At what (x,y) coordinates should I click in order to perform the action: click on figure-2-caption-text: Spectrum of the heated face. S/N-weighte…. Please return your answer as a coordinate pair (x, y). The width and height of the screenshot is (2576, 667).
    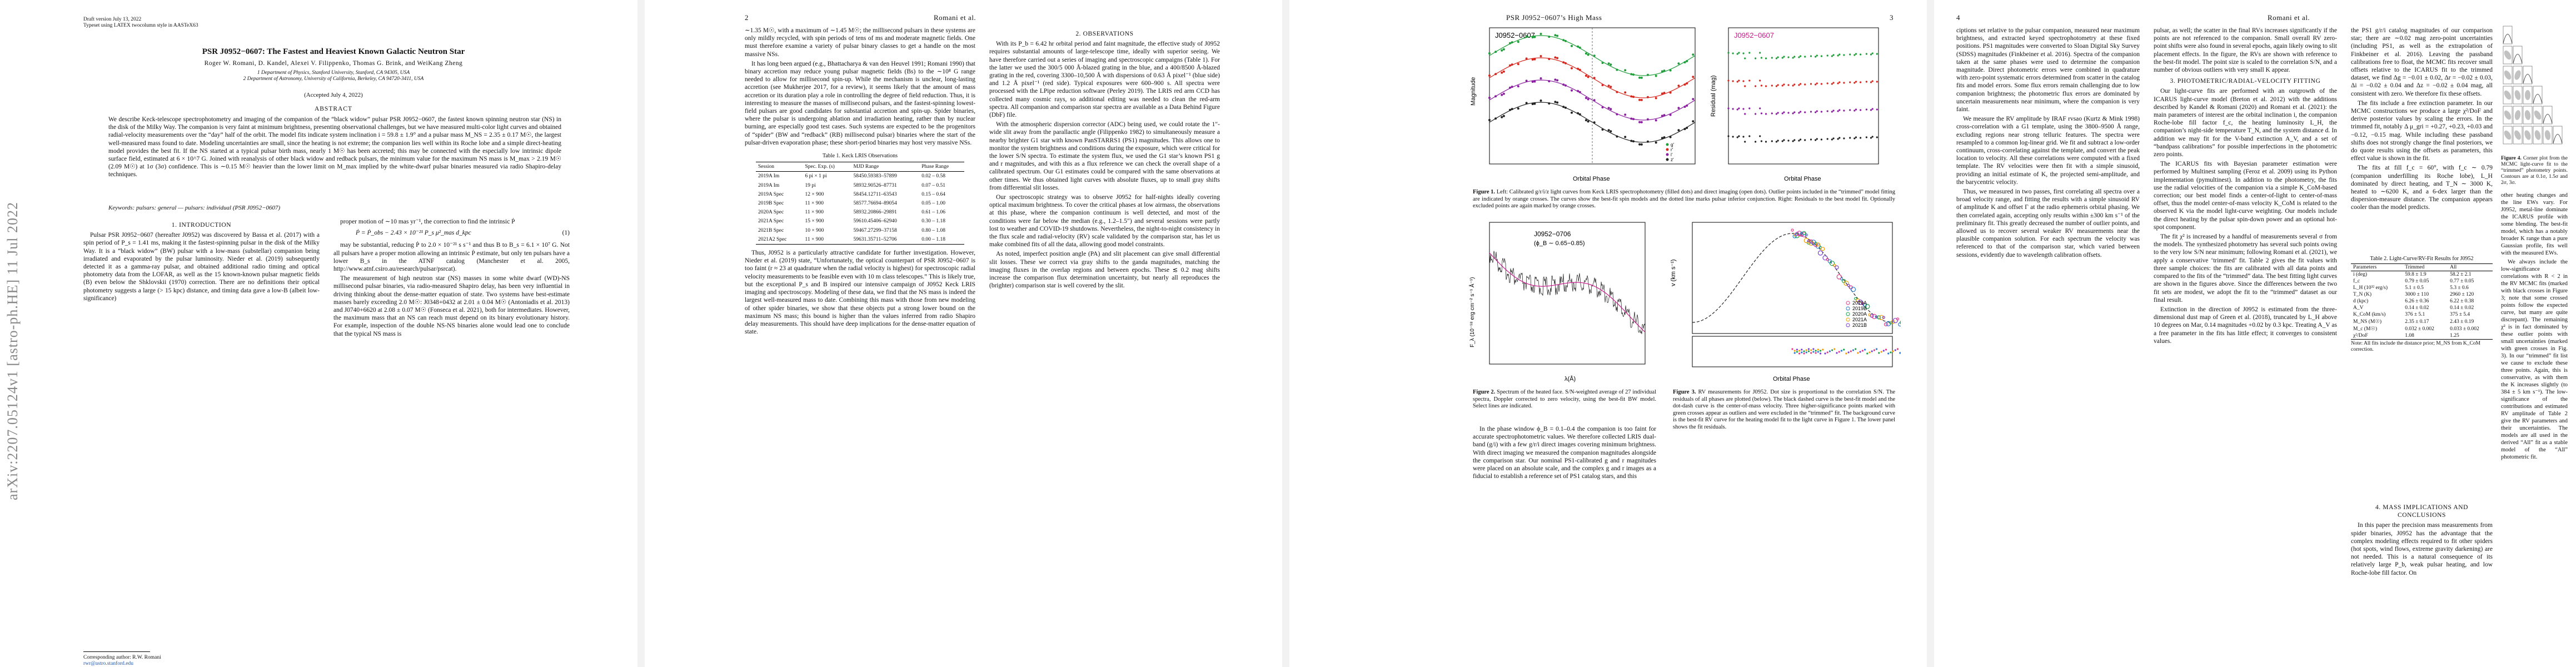
    Looking at the image, I should click on (1565, 399).